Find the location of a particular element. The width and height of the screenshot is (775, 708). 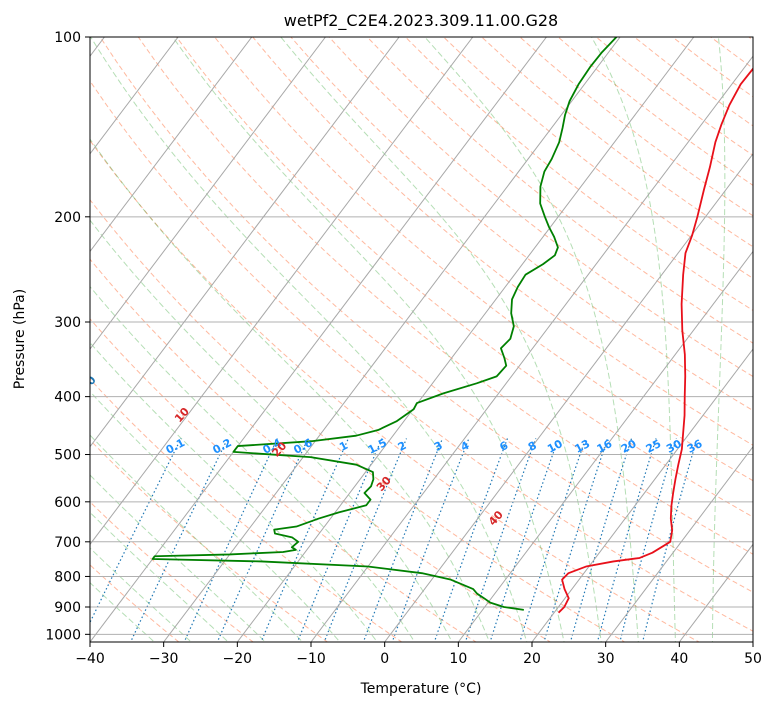

x-tick-label: 40 is located at coordinates (679, 659).